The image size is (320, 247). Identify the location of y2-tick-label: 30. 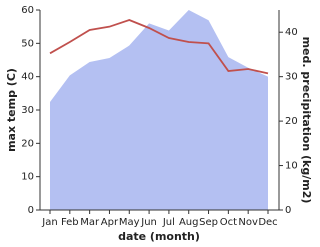
(291, 77).